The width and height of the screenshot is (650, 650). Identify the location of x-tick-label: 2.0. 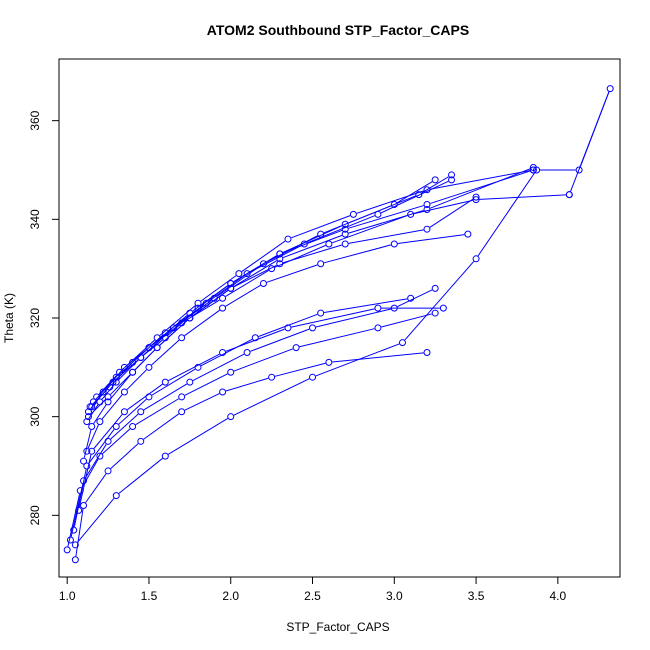
(230, 596).